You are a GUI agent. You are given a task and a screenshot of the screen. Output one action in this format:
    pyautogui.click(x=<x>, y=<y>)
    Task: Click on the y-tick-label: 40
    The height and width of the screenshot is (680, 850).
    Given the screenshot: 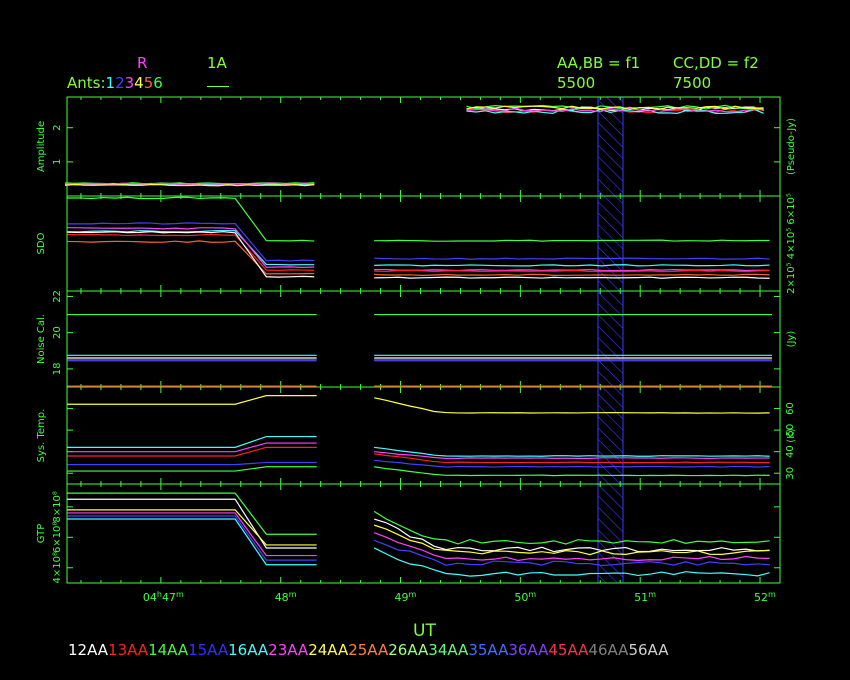 What is the action you would take?
    pyautogui.click(x=790, y=451)
    